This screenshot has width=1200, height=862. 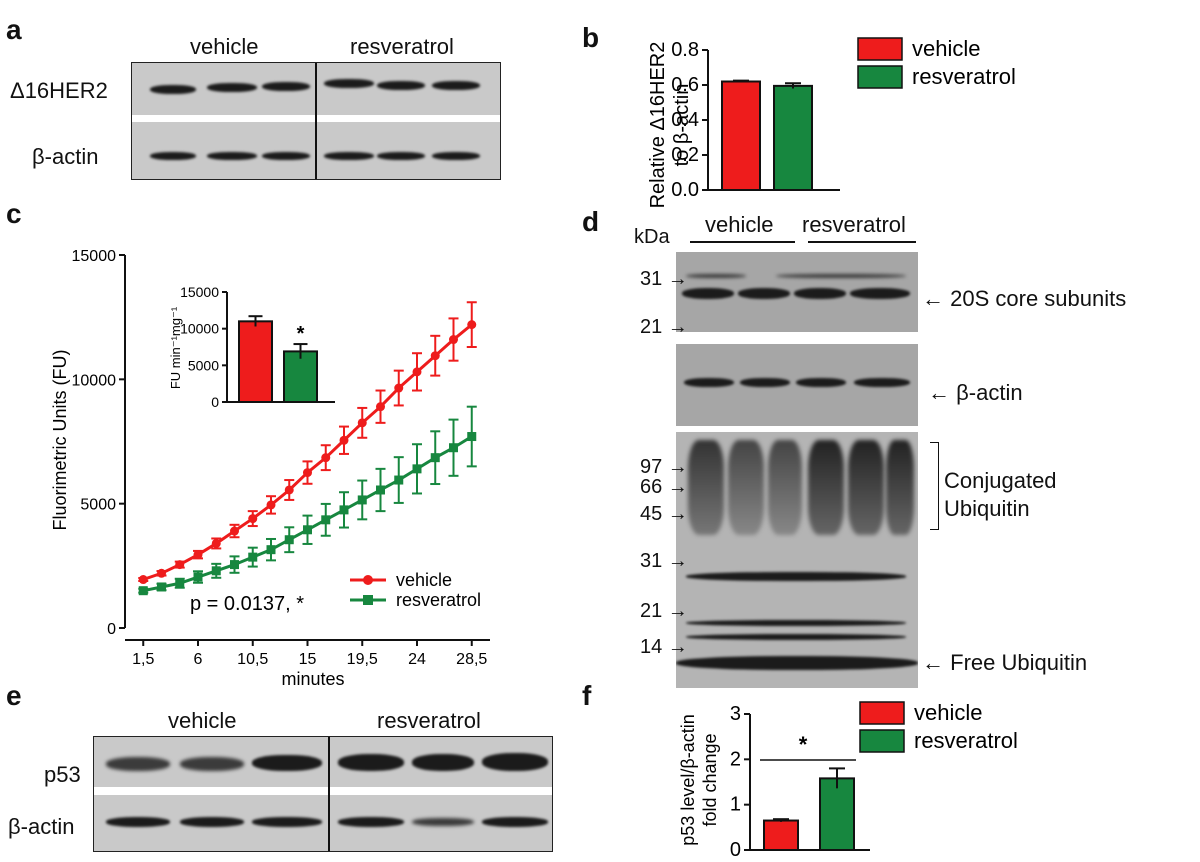 I want to click on panel-a-group-resveratrol: resveratrol, so click(x=402, y=46).